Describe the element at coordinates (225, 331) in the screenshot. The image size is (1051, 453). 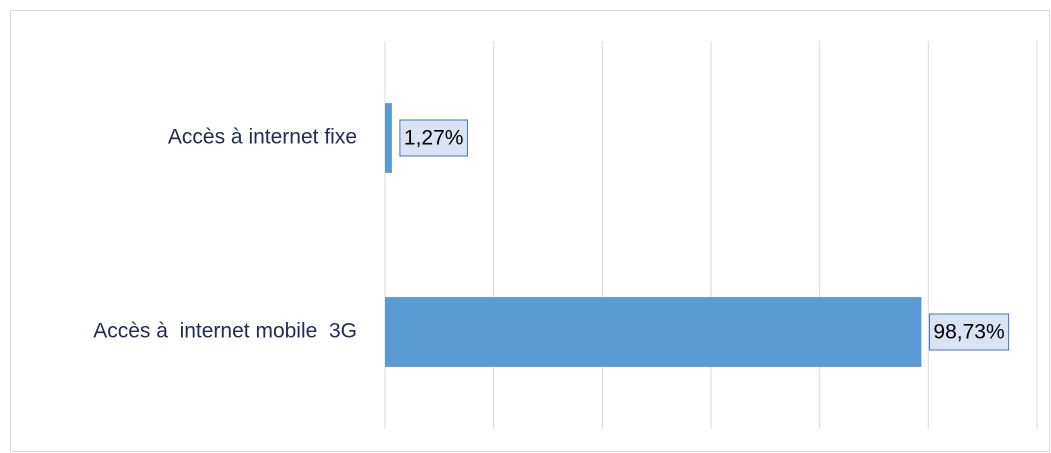
I see `category-label: Accès à internet mobile 3G` at that location.